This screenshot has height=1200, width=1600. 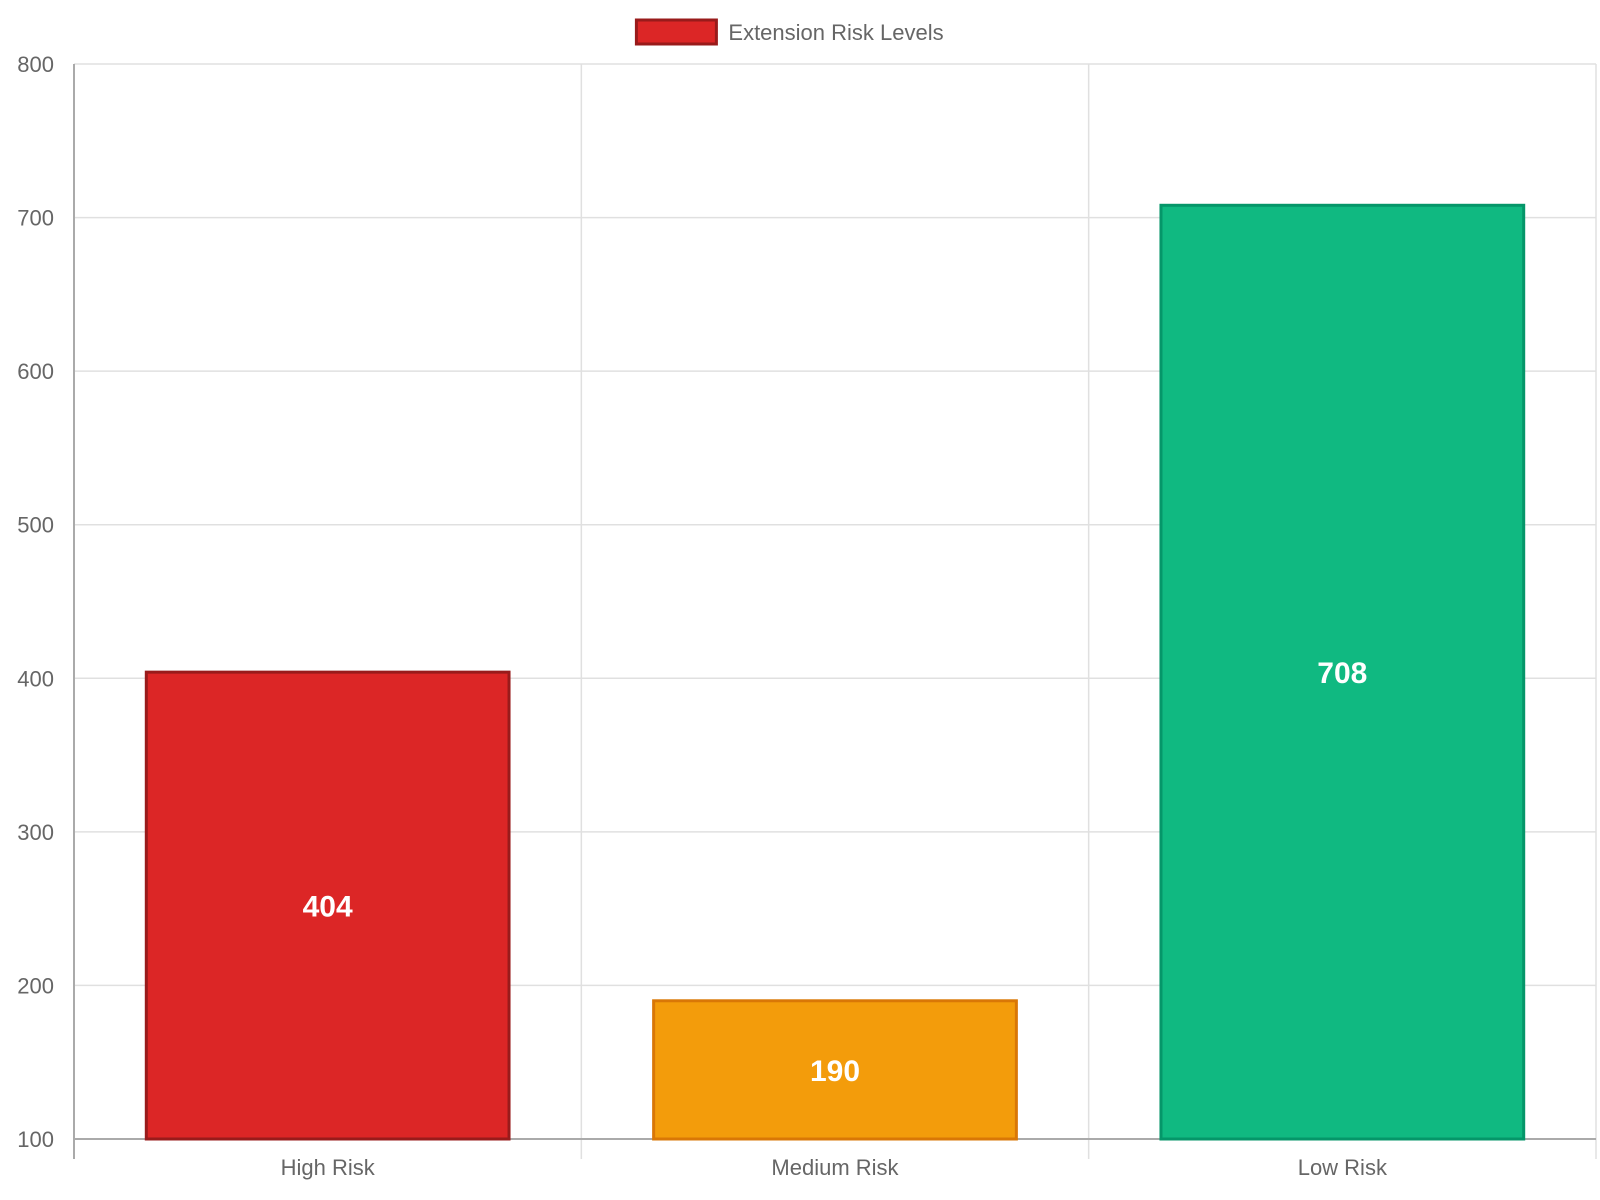 I want to click on bar-high-risk, so click(x=327, y=905).